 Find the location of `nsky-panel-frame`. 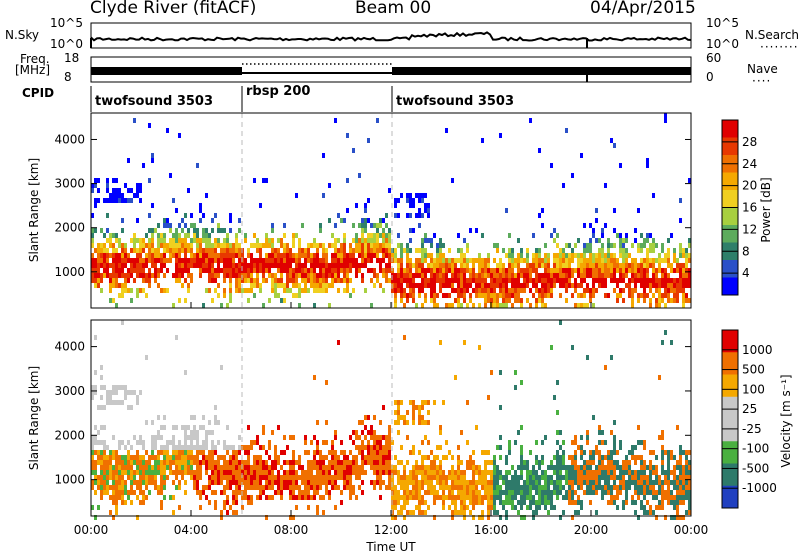

nsky-panel-frame is located at coordinates (391, 35).